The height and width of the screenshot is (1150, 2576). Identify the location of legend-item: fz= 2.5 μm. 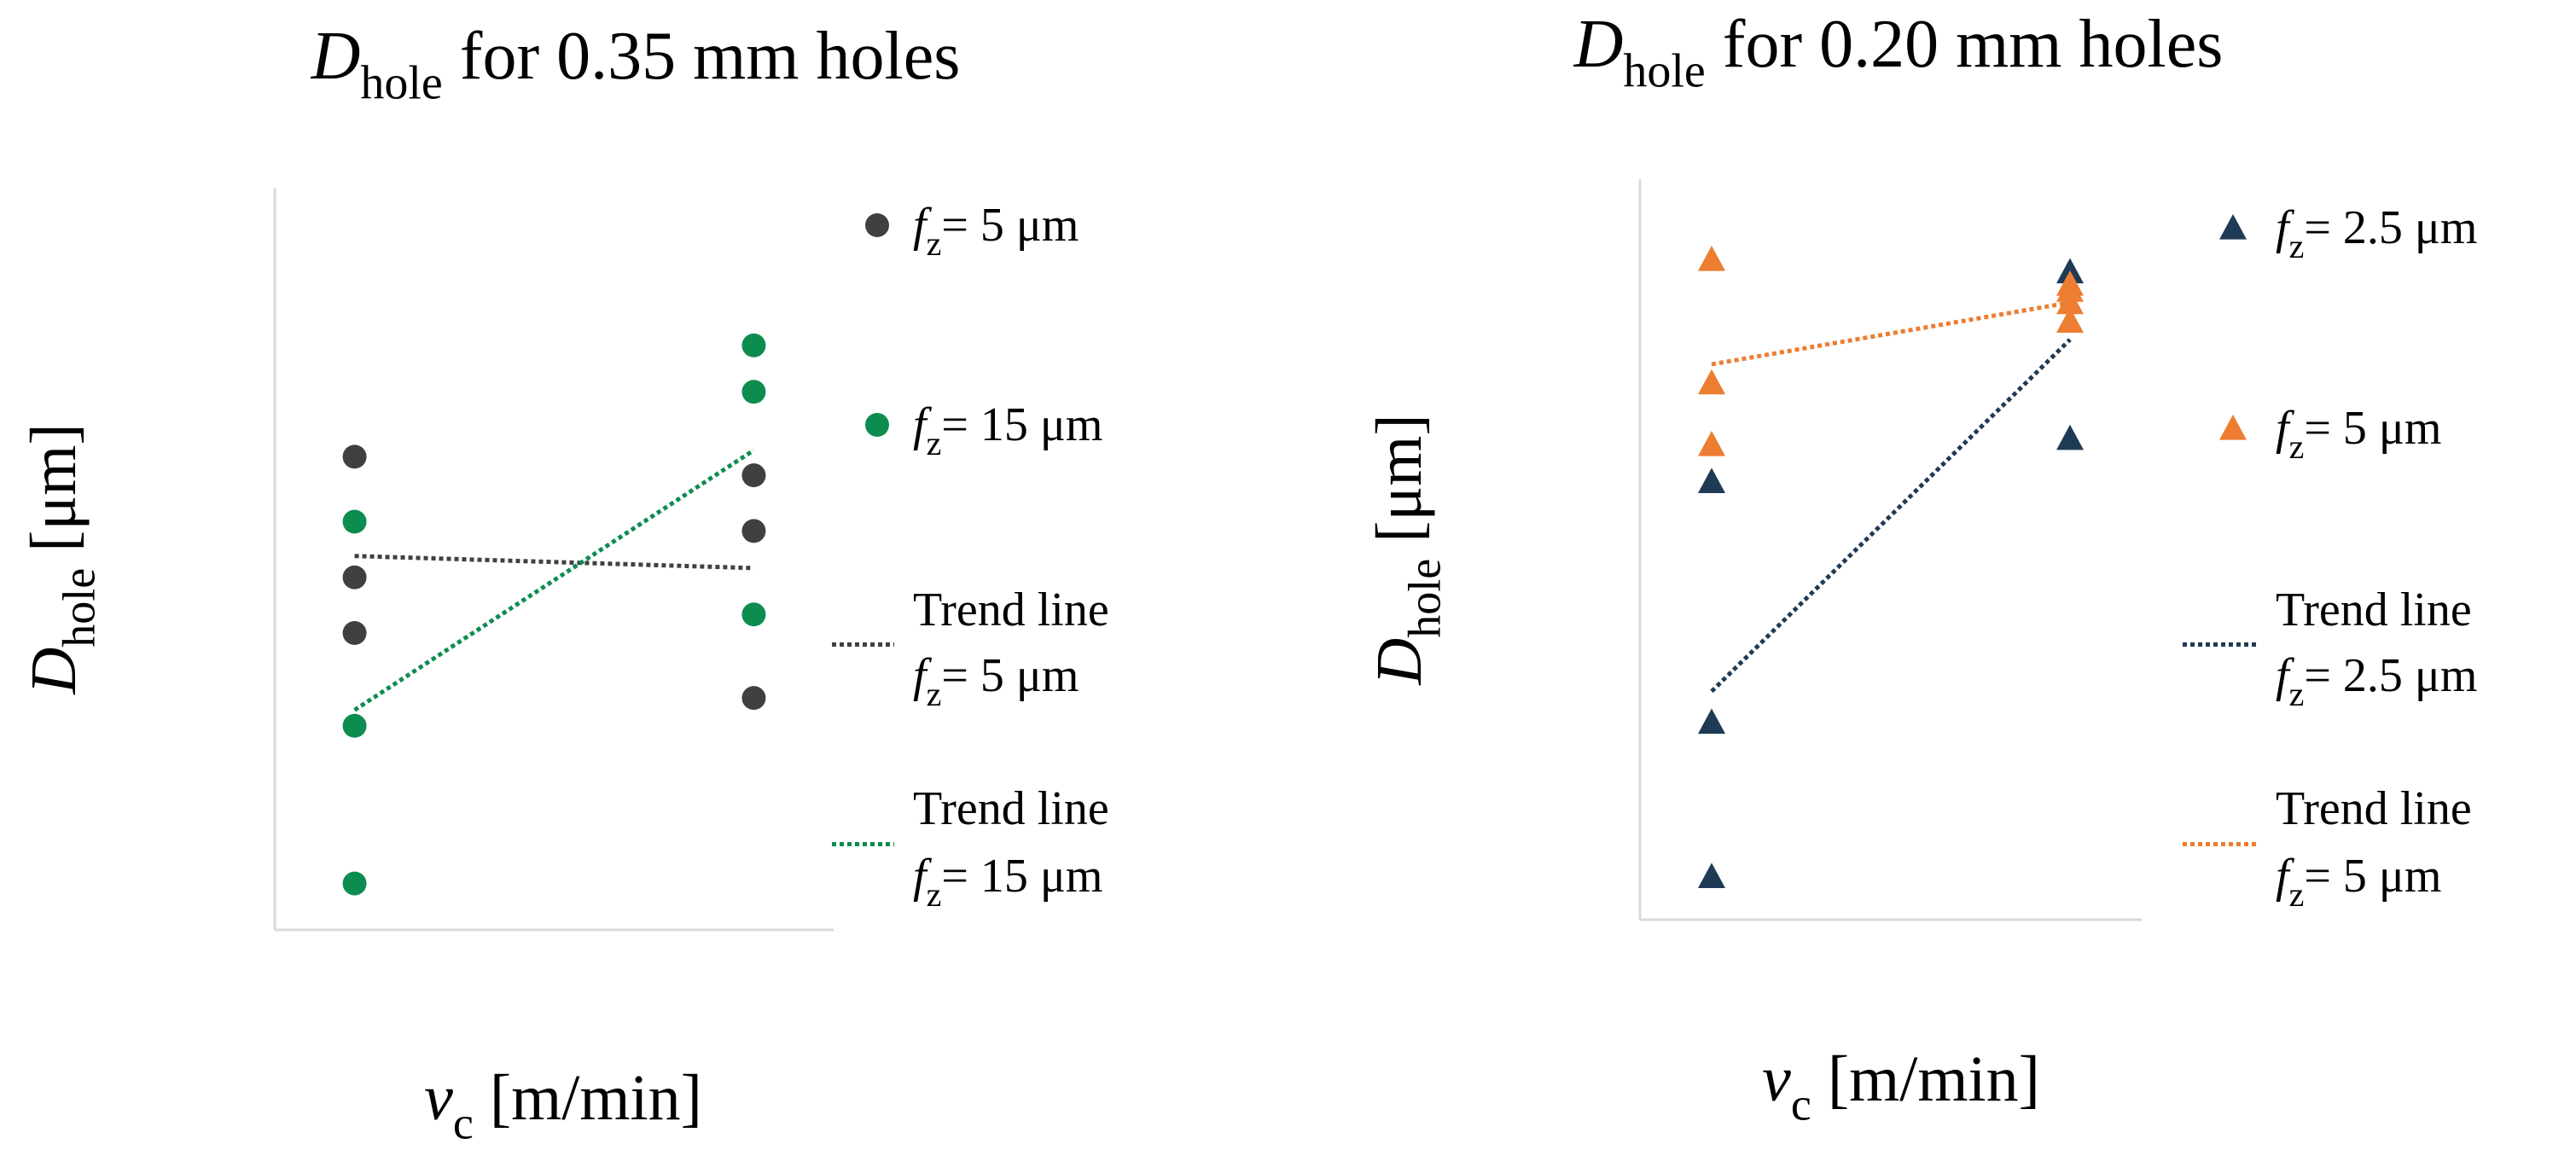
(2348, 233).